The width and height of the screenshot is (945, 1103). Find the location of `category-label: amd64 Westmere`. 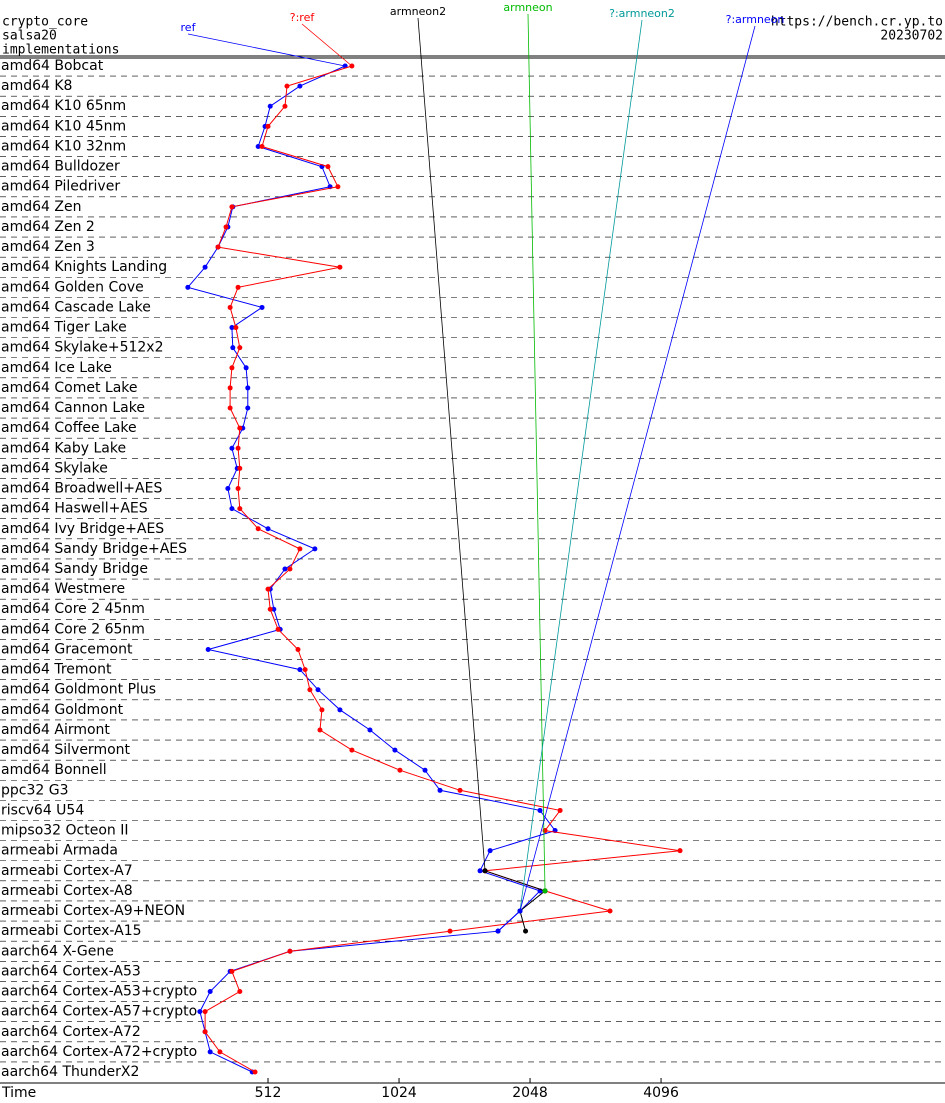

category-label: amd64 Westmere is located at coordinates (63, 589).